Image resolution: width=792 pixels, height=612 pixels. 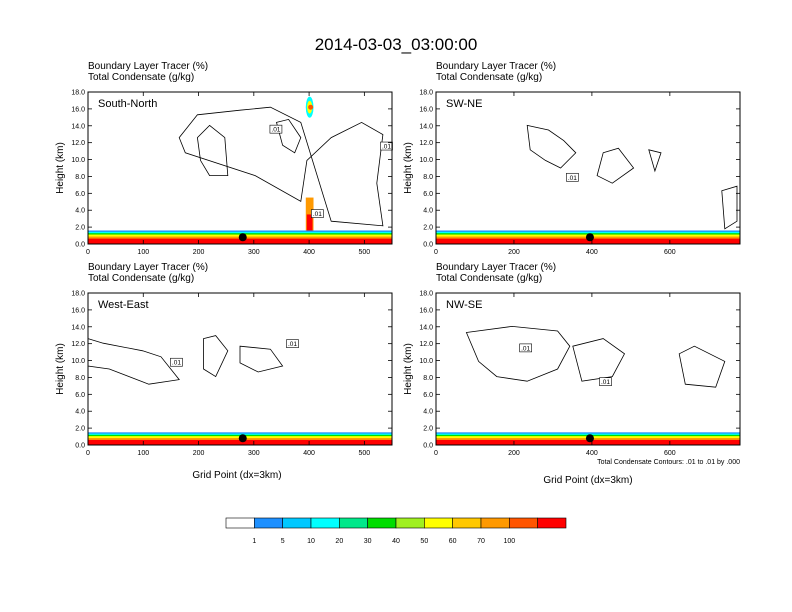 I want to click on x-axis-label-right: Grid Point (dx=3km), so click(x=587, y=480).